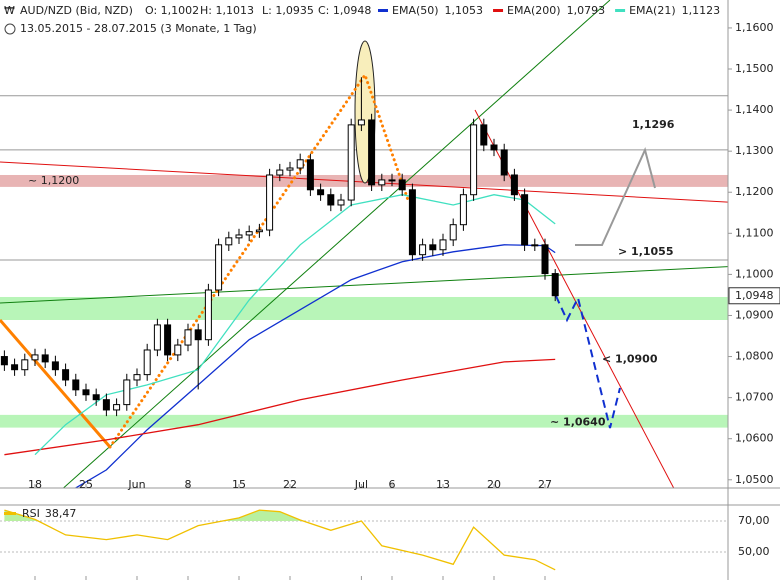  Describe the element at coordinates (136, 484) in the screenshot. I see `x-tick-label: Jun` at that location.